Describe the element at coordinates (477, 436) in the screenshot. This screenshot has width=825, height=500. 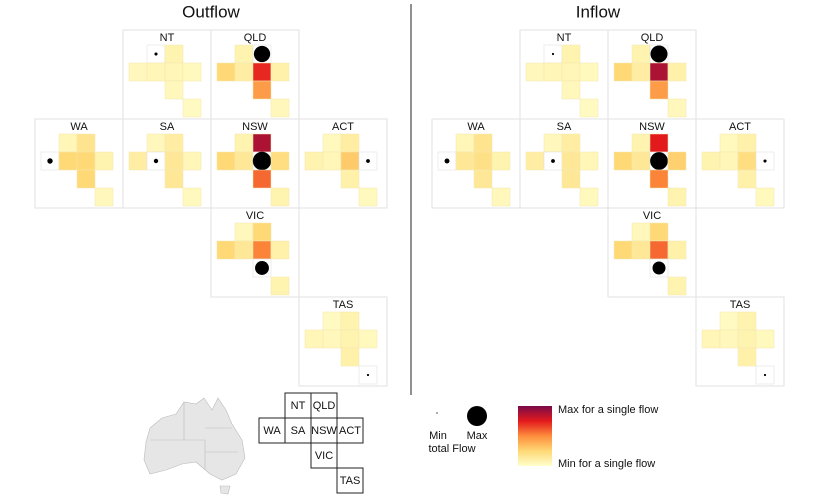
I see `size-legend-label: Max` at that location.